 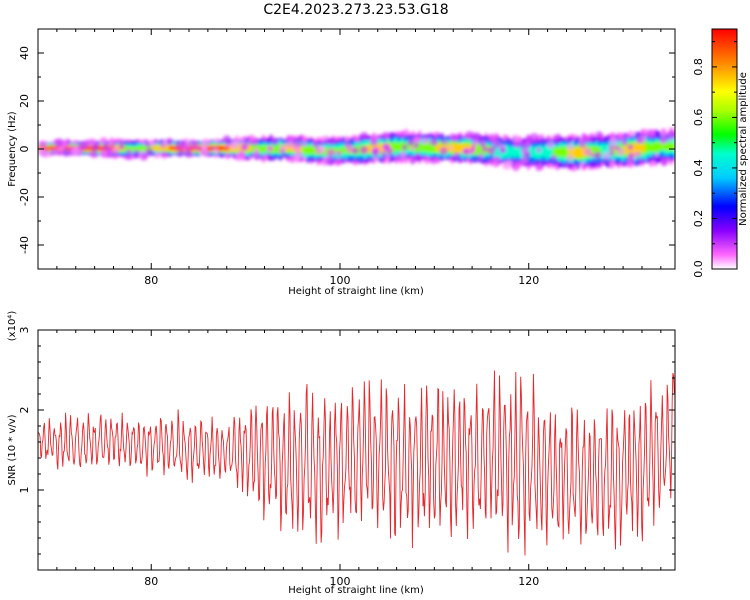 I want to click on x-tick-label: 80, so click(x=151, y=280).